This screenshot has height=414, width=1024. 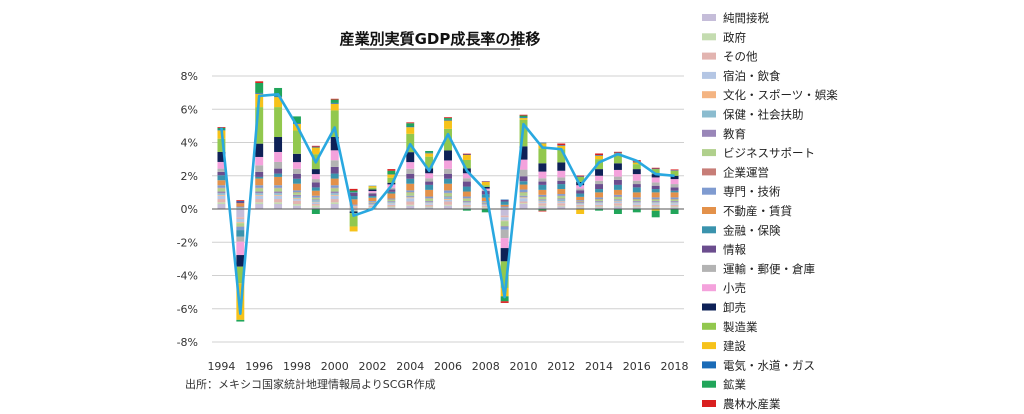 I want to click on y-tick-label: 6%, so click(x=189, y=109).